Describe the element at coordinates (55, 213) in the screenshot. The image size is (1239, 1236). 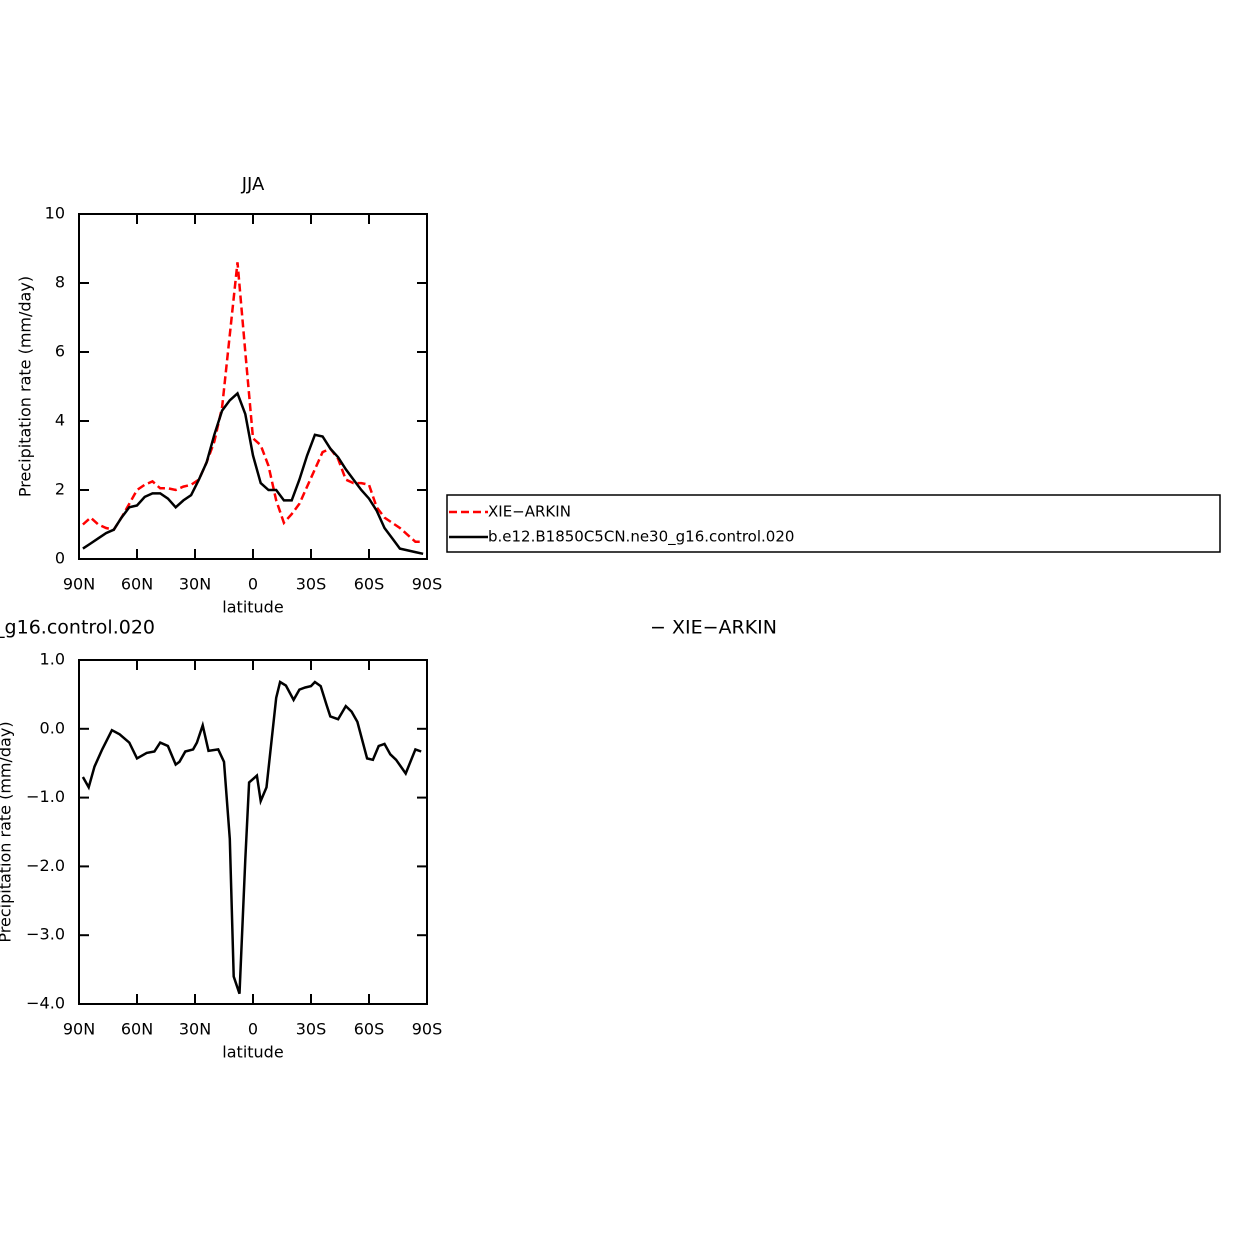
I see `y-tick-label: 10` at that location.